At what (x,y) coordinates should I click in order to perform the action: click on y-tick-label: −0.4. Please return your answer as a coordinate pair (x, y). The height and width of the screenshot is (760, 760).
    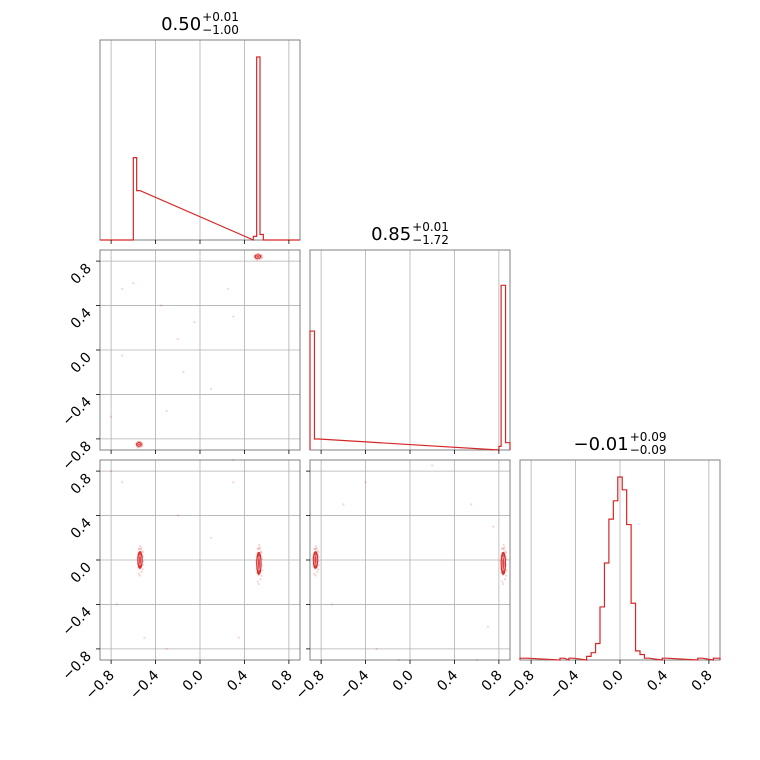
    Looking at the image, I should click on (76, 411).